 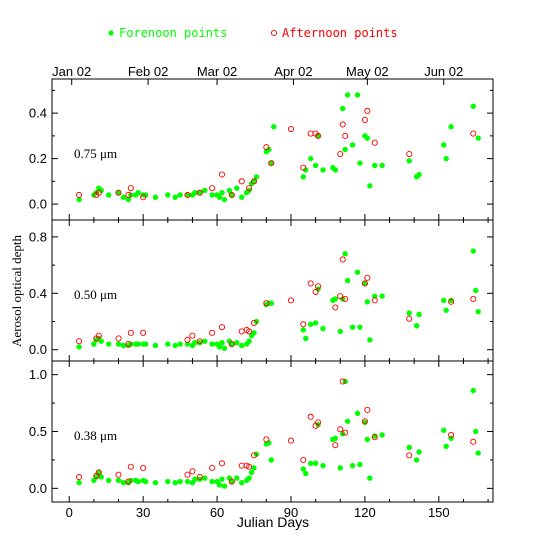 I want to click on x-tick-label: 60, so click(x=217, y=512).